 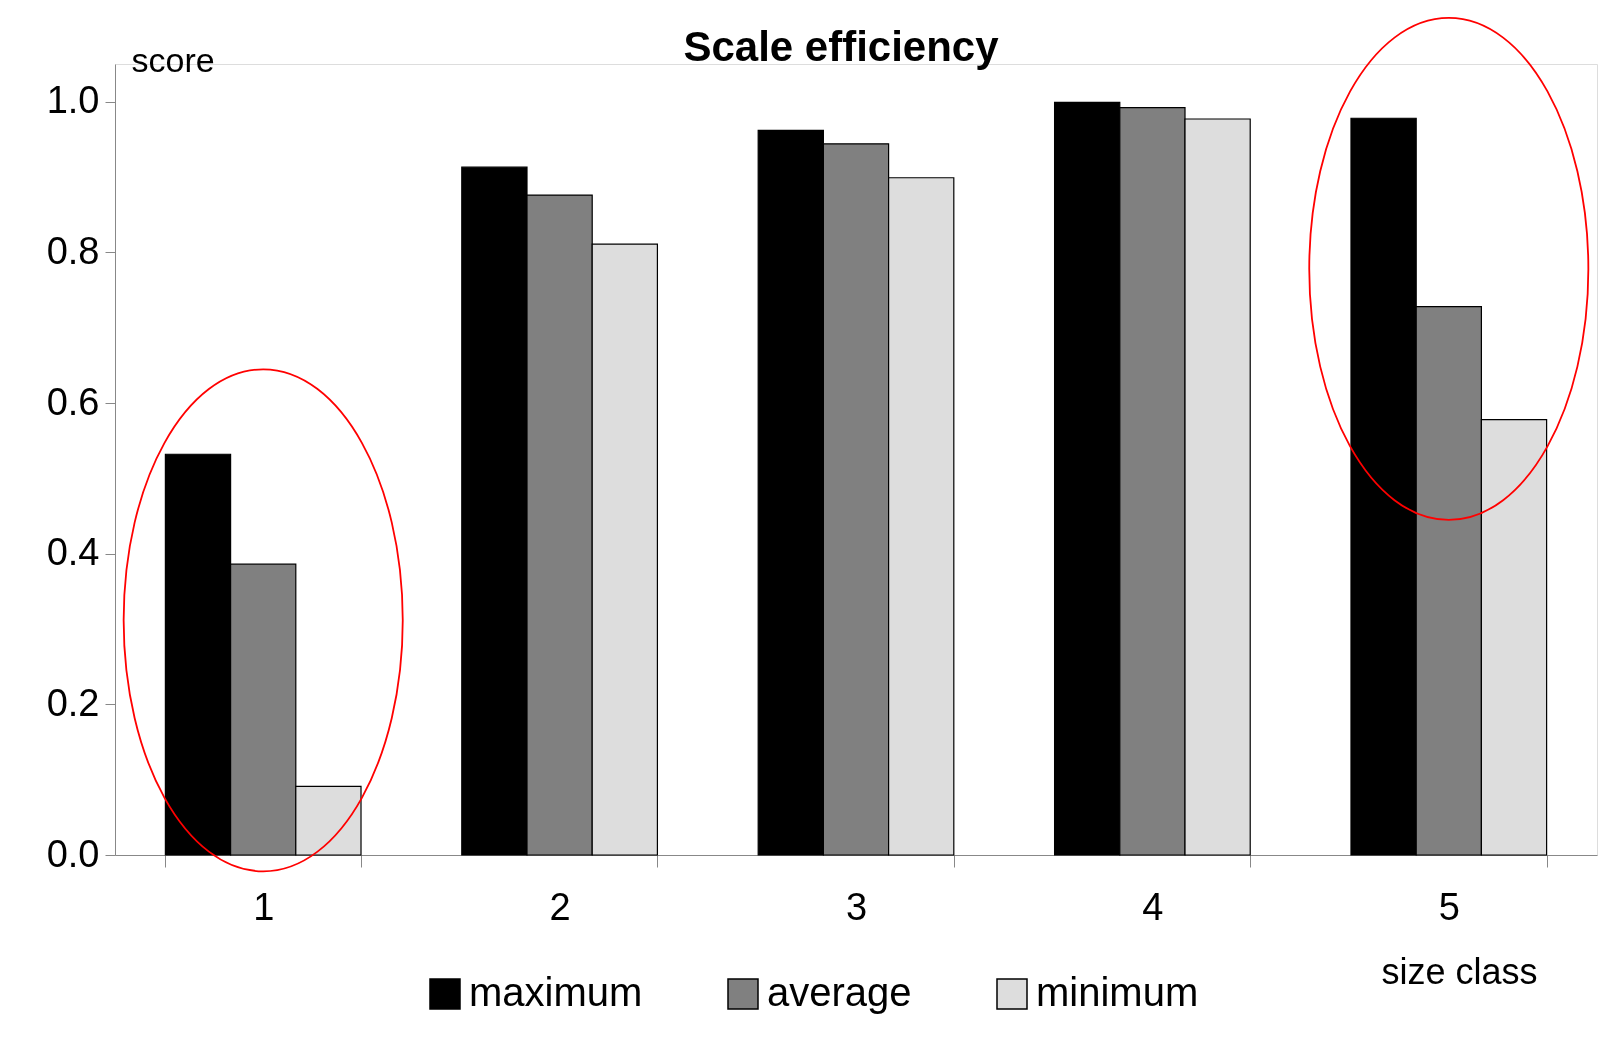 What do you see at coordinates (73, 100) in the screenshot?
I see `y-tick-label: 1.0` at bounding box center [73, 100].